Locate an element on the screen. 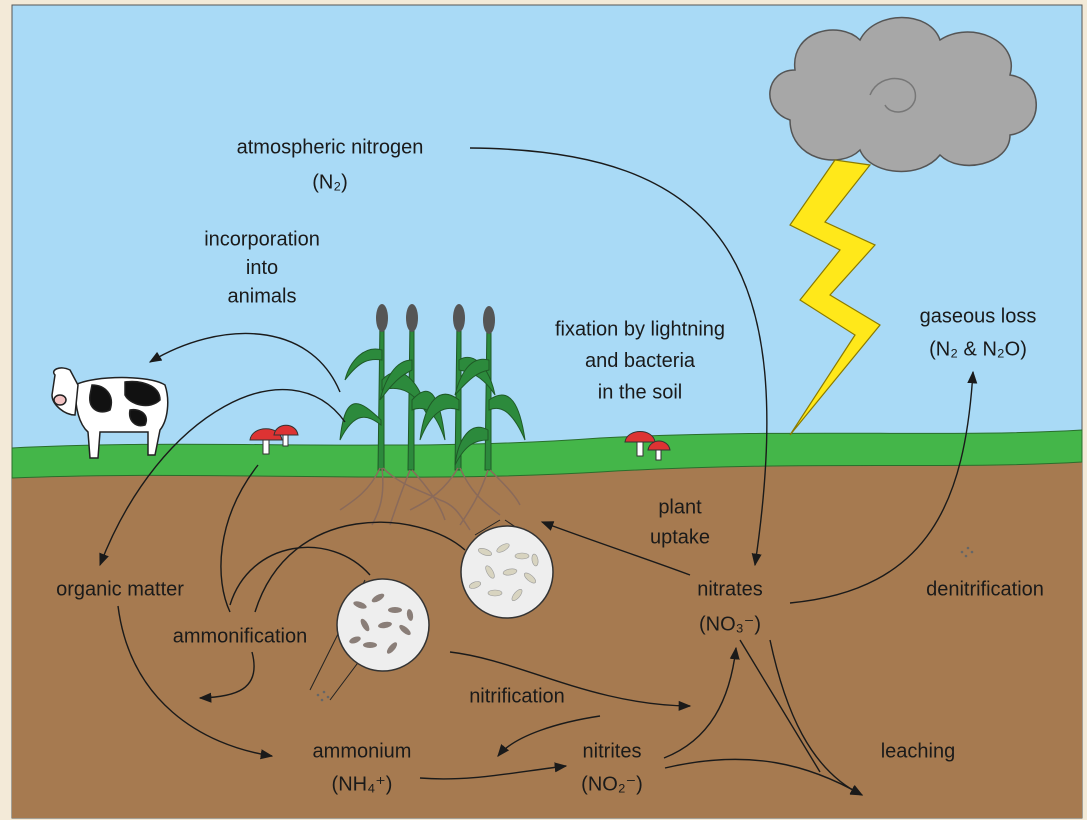 This screenshot has width=1087, height=820. label: leaching is located at coordinates (918, 751).